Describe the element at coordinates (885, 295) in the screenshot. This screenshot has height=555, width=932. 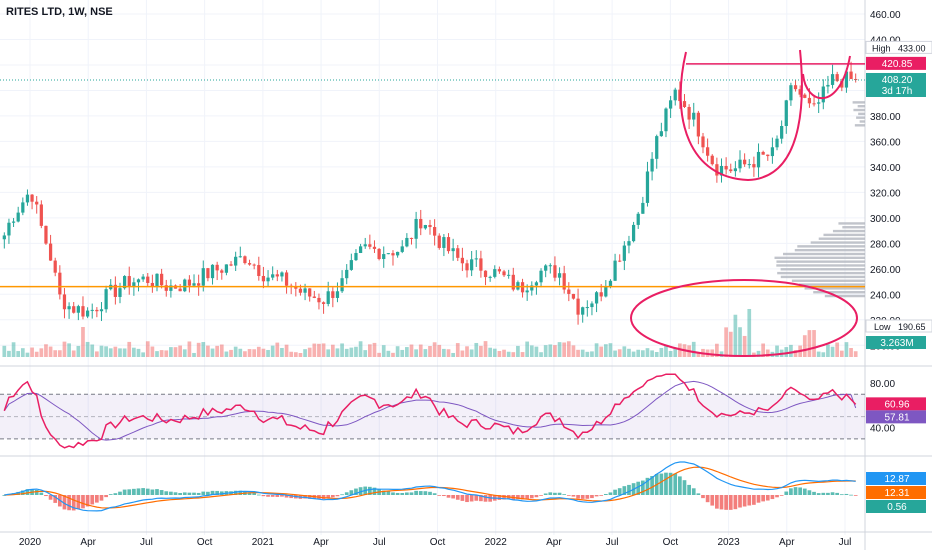
I see `price-tick-label: 240.00` at that location.